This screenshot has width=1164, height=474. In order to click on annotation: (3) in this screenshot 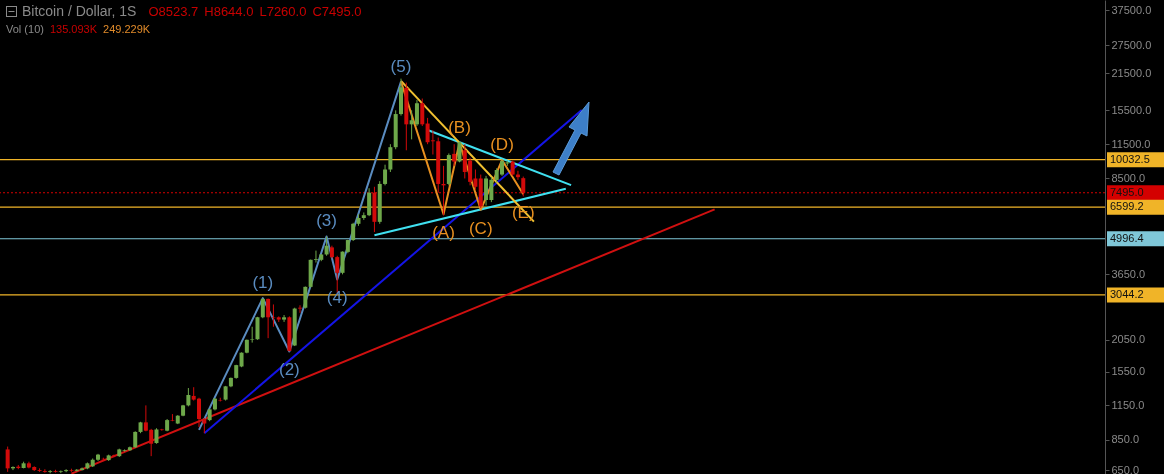, I will do `click(326, 221)`.